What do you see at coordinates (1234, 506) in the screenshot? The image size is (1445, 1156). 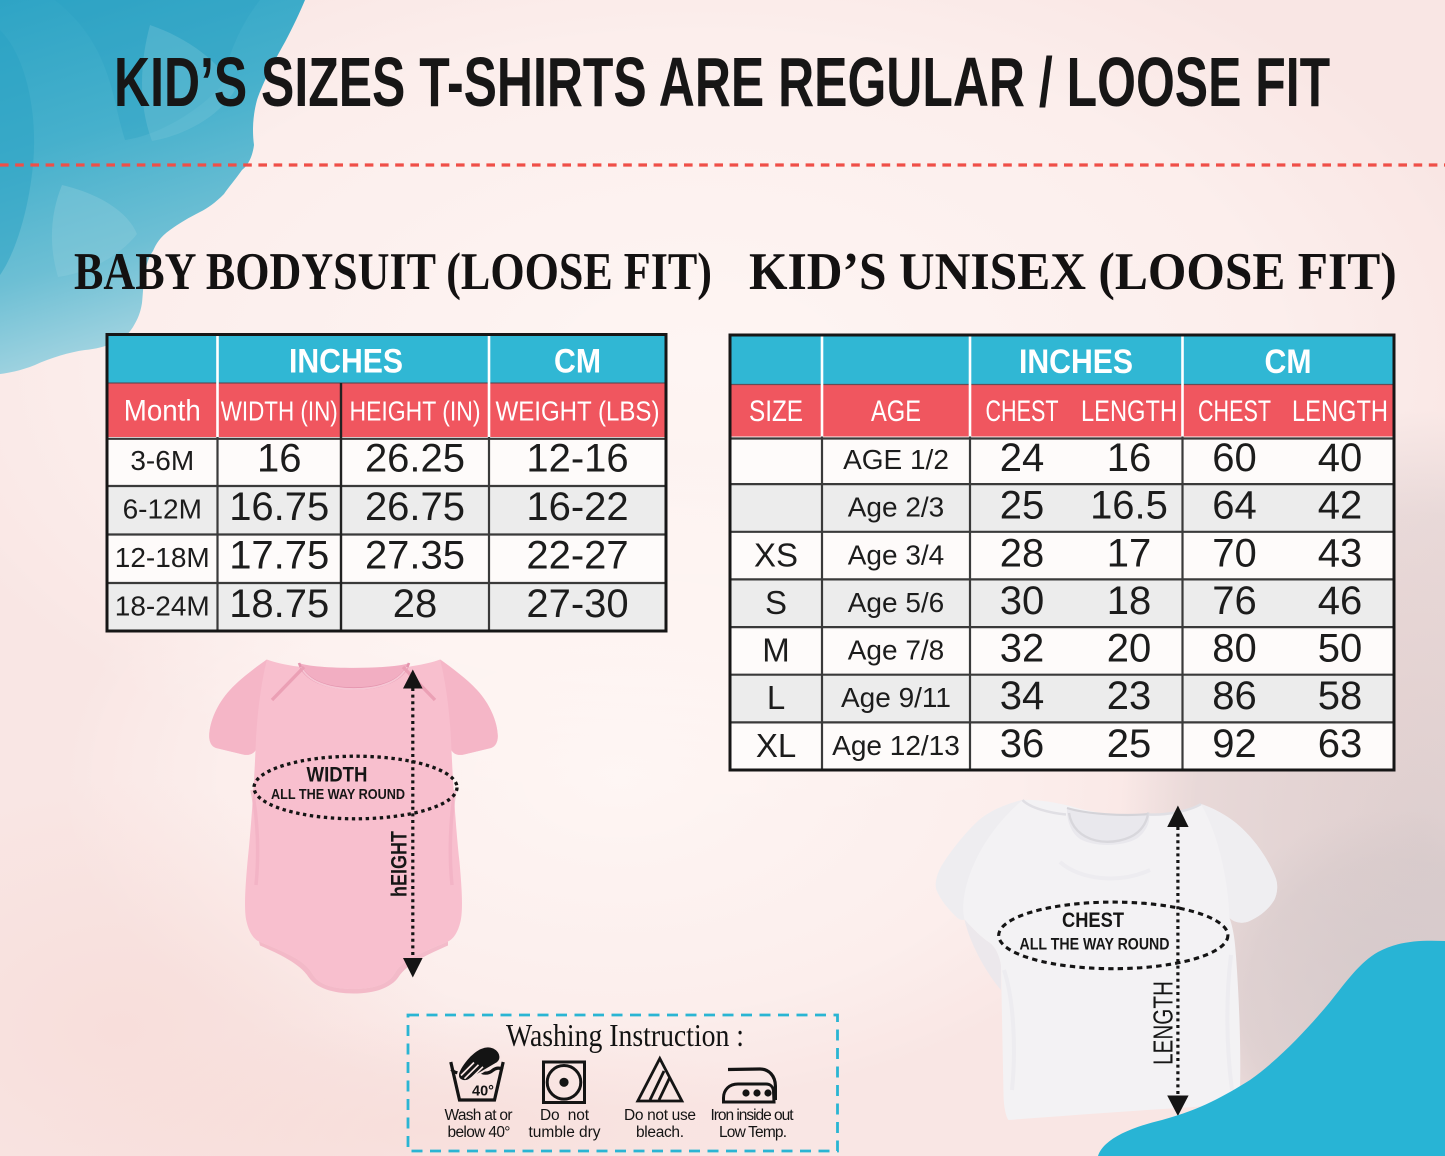 I see `svg-text: 64` at bounding box center [1234, 506].